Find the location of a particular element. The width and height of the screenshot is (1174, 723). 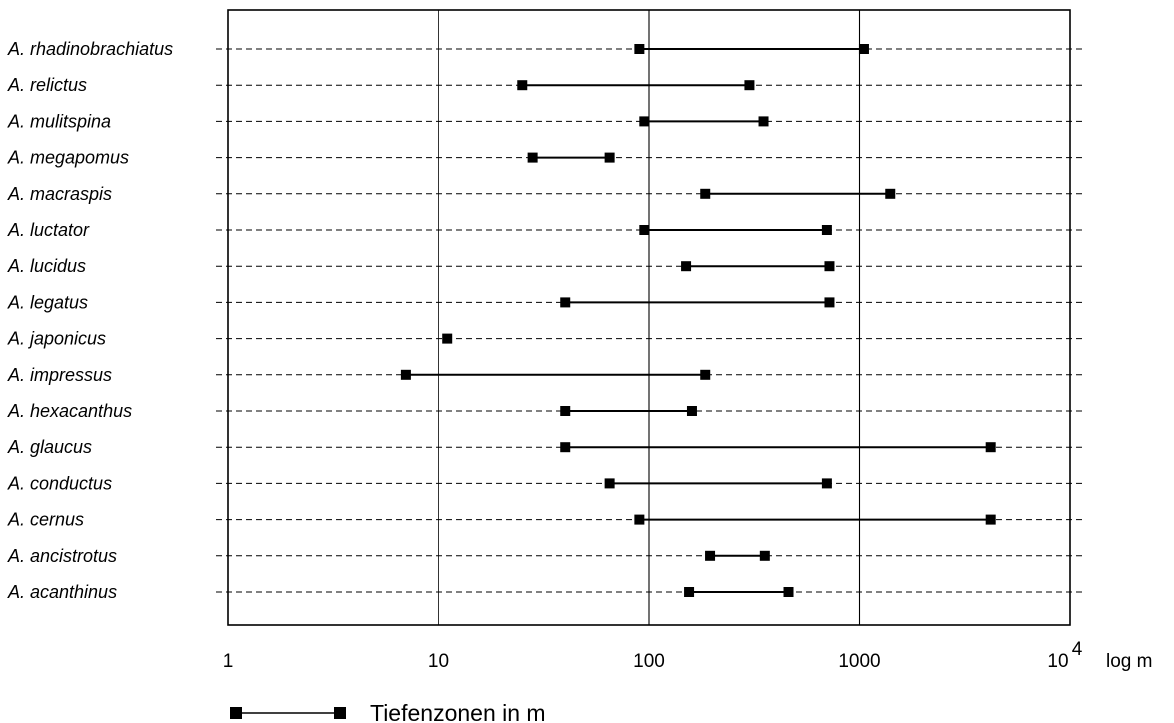

category-label: A. legatus is located at coordinates (47, 302).